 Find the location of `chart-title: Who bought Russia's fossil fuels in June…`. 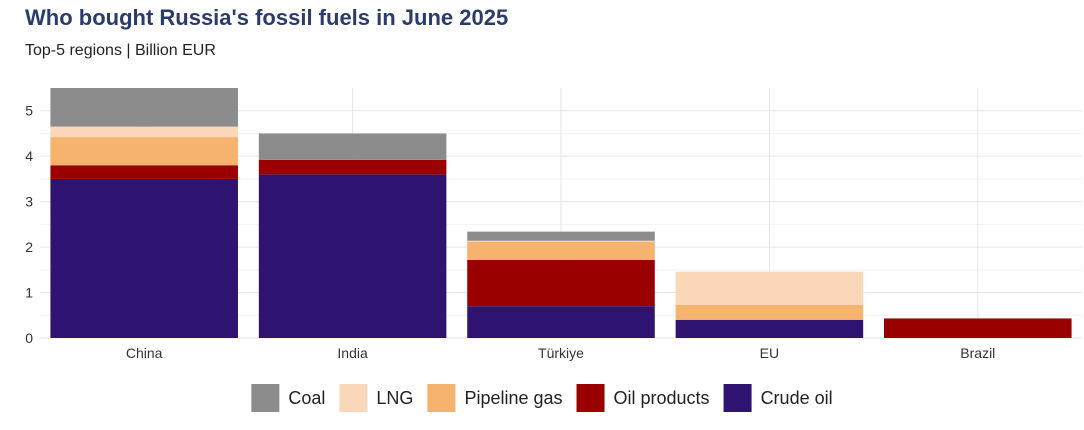

chart-title: Who bought Russia's fossil fuels in June… is located at coordinates (267, 17).